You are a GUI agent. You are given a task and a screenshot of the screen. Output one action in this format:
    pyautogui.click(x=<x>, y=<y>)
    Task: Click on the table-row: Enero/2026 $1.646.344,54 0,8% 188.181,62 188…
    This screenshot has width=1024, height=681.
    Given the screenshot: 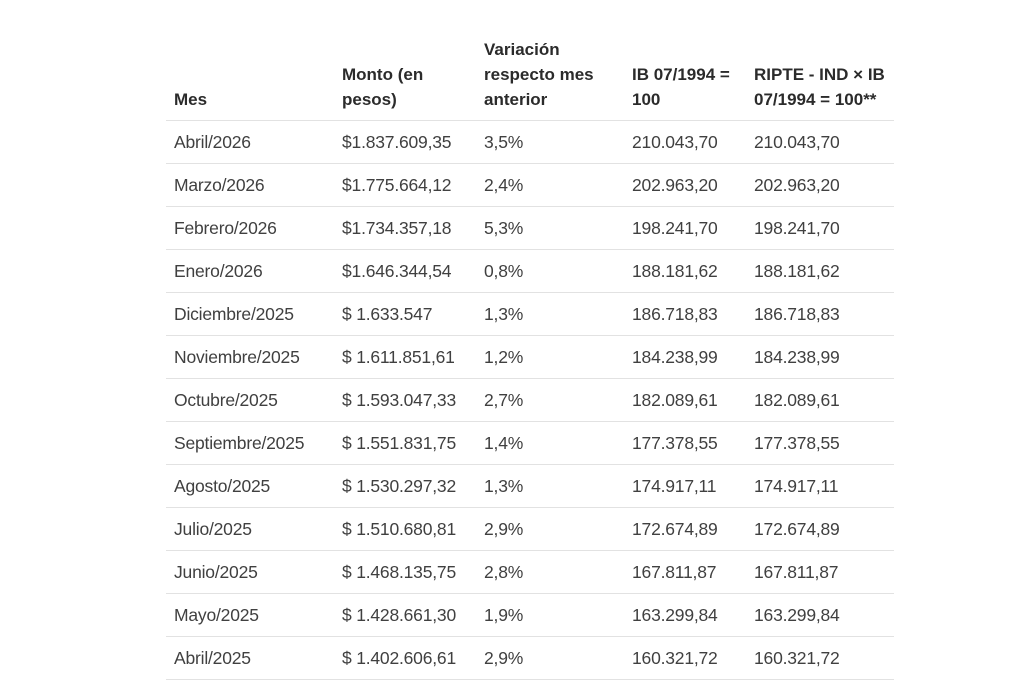 What is the action you would take?
    pyautogui.click(x=530, y=271)
    